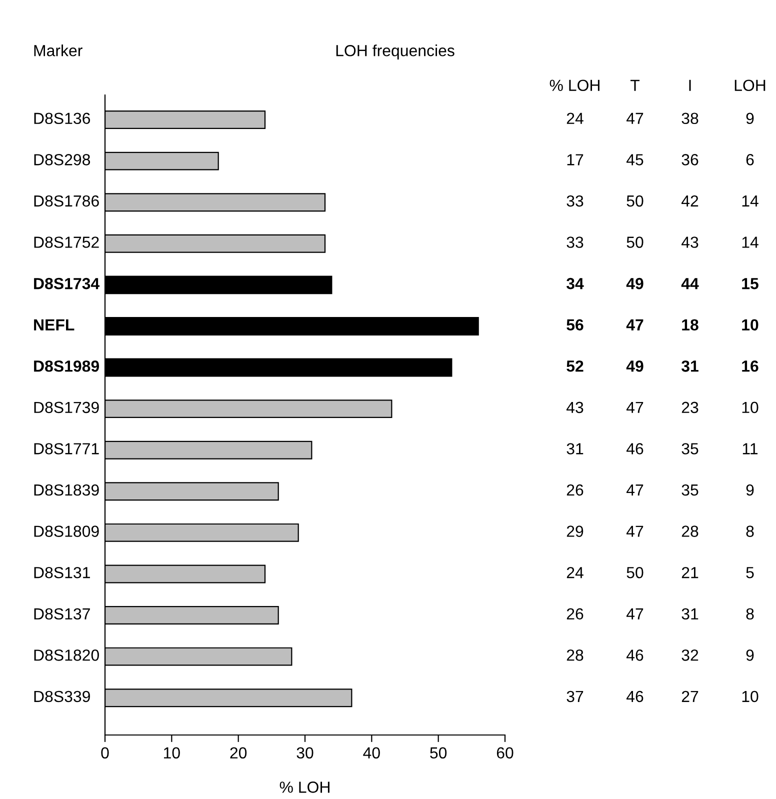  What do you see at coordinates (58, 50) in the screenshot?
I see `y-axis-title: Marker` at bounding box center [58, 50].